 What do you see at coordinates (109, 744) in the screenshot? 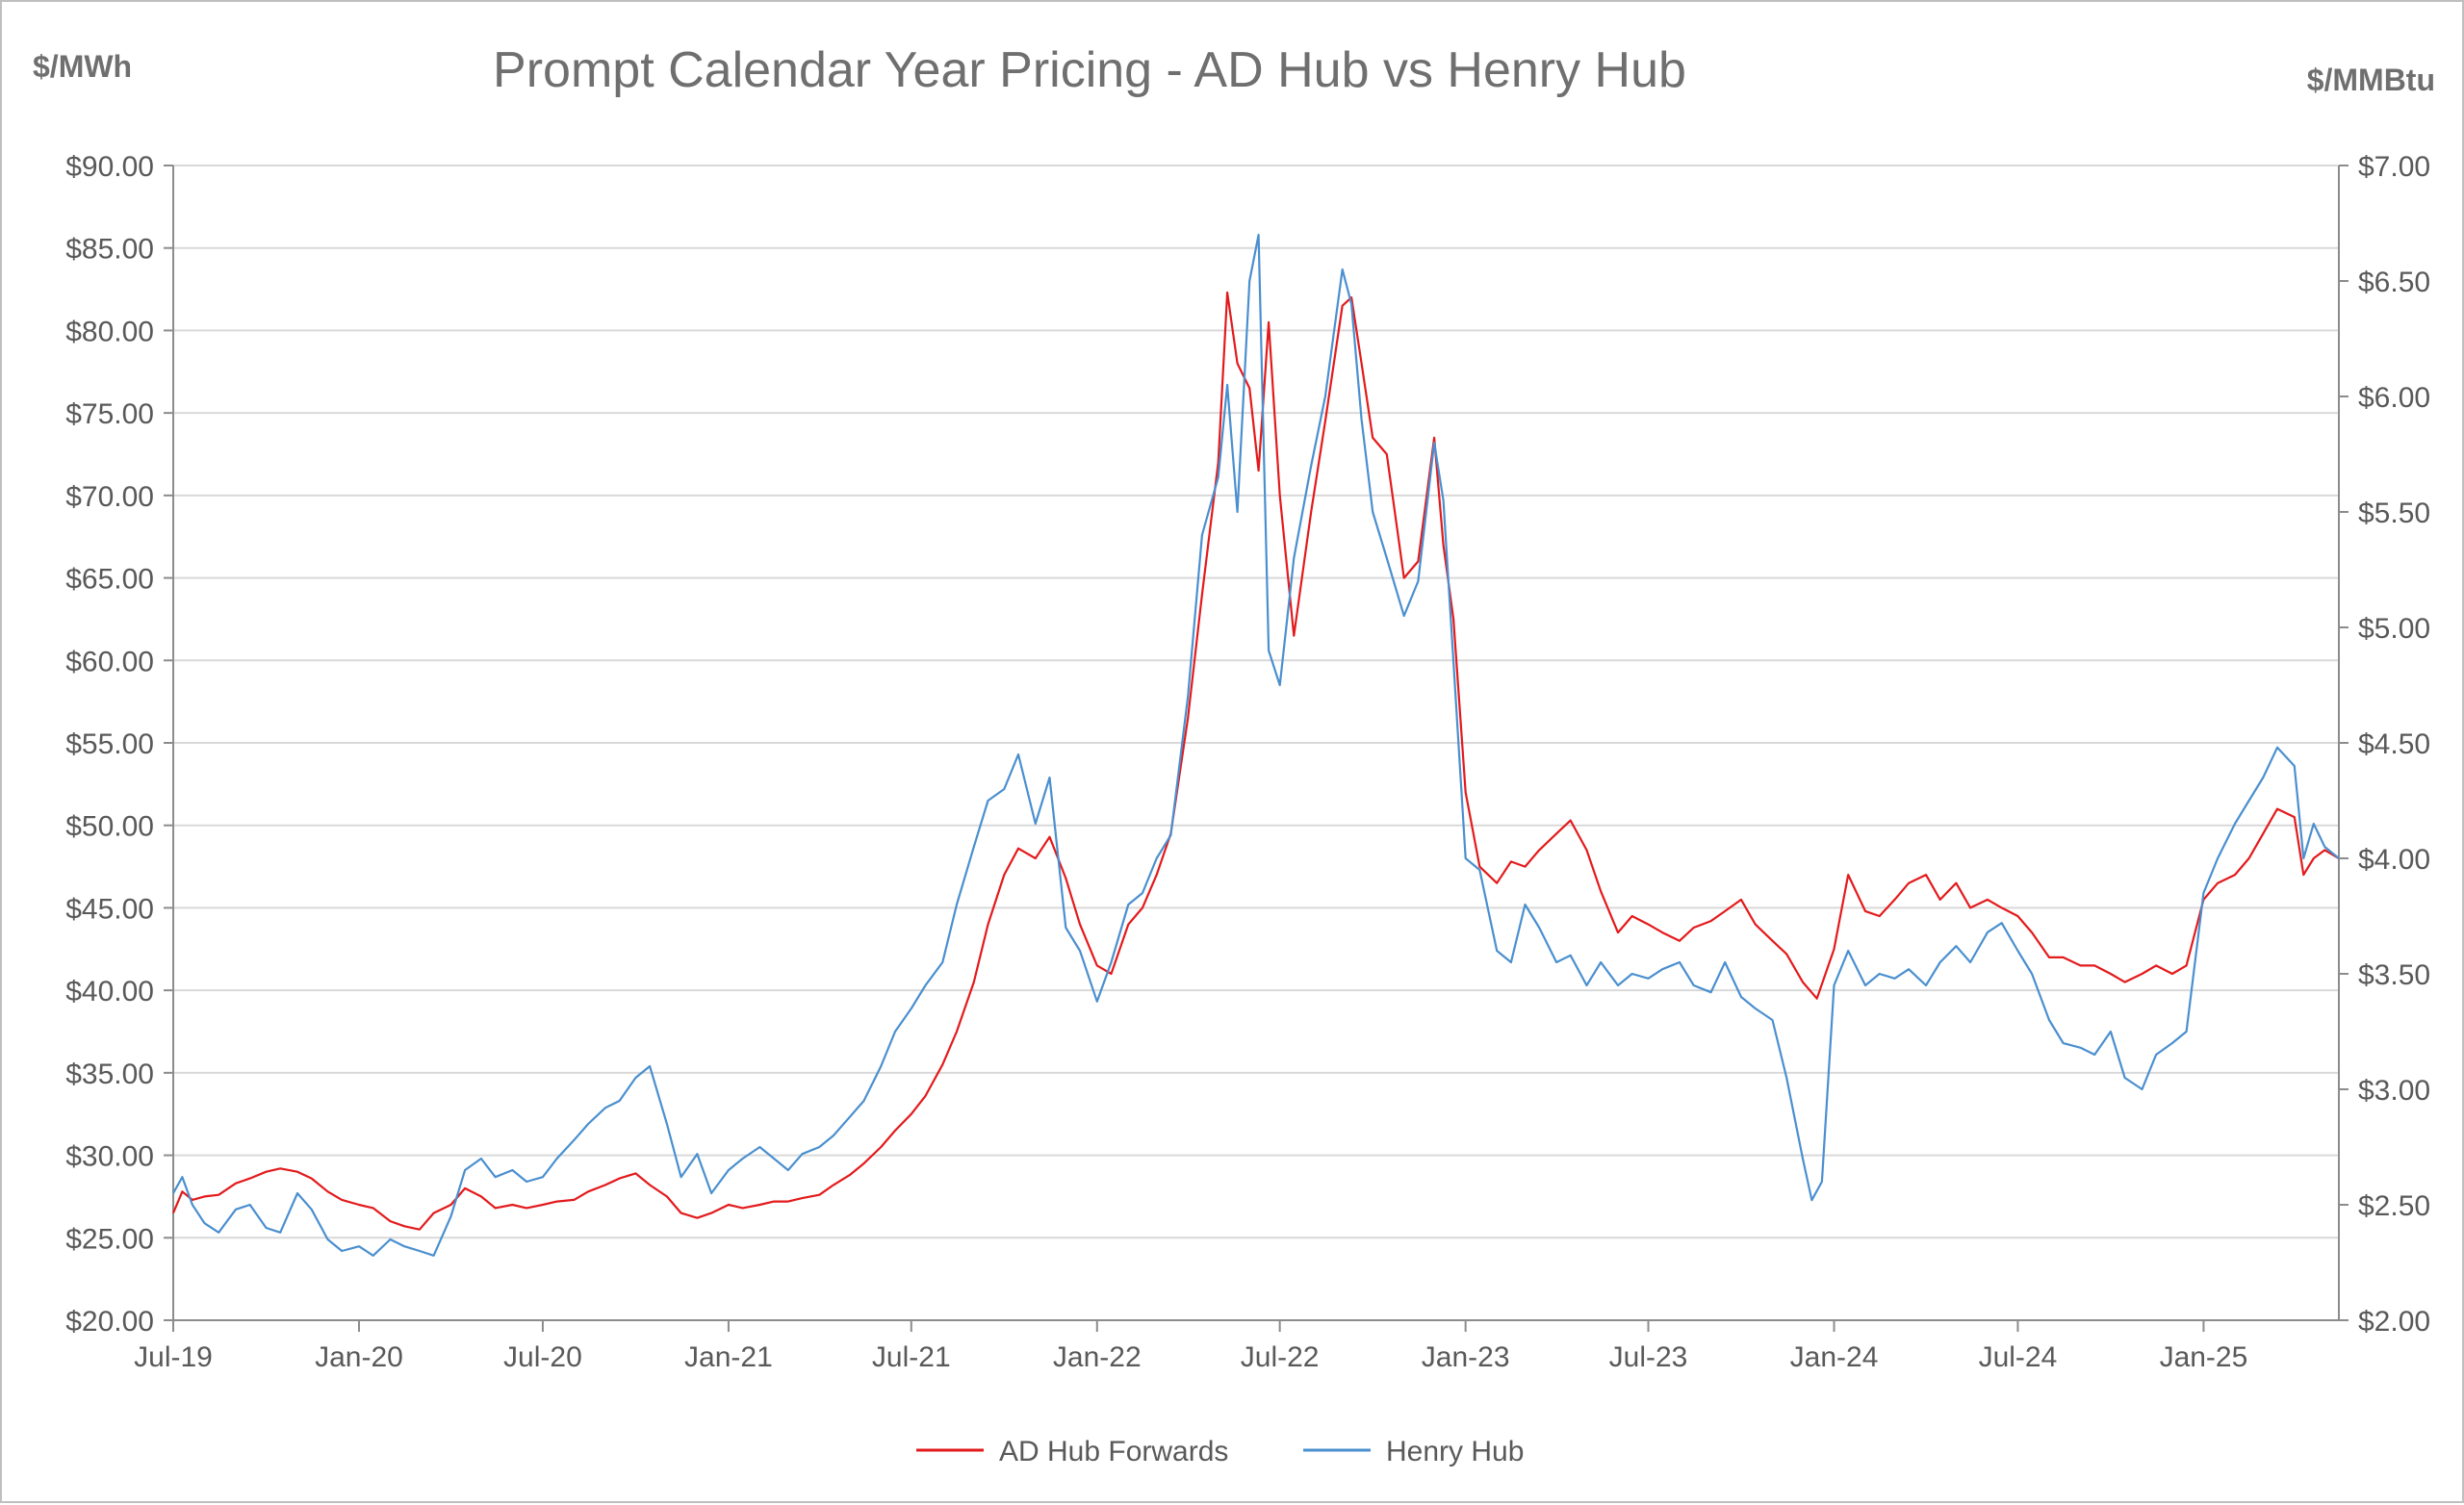
I see `y-left-tick-label: $55.00` at bounding box center [109, 744].